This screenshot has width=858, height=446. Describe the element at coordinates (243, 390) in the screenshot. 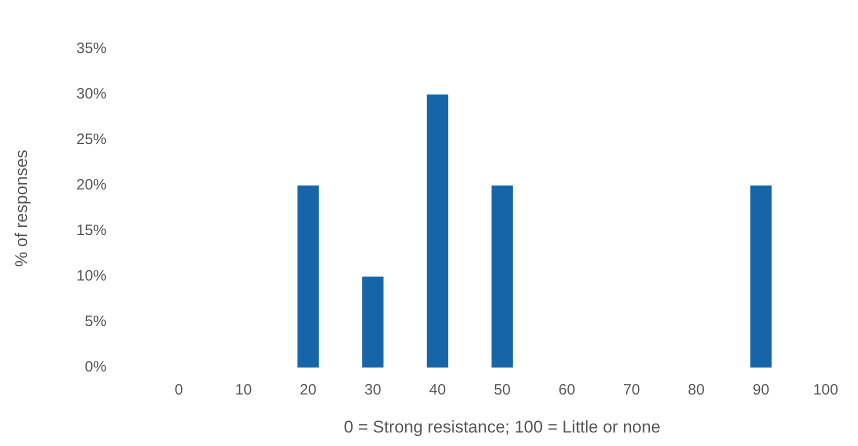

I see `x-tick-label: 10` at that location.